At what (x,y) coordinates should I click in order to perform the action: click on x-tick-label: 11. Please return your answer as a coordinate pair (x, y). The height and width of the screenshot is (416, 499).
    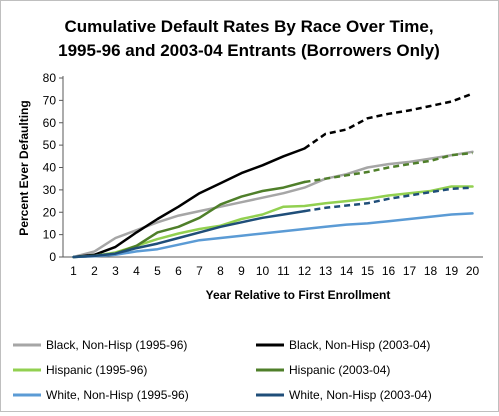
    Looking at the image, I should click on (283, 271).